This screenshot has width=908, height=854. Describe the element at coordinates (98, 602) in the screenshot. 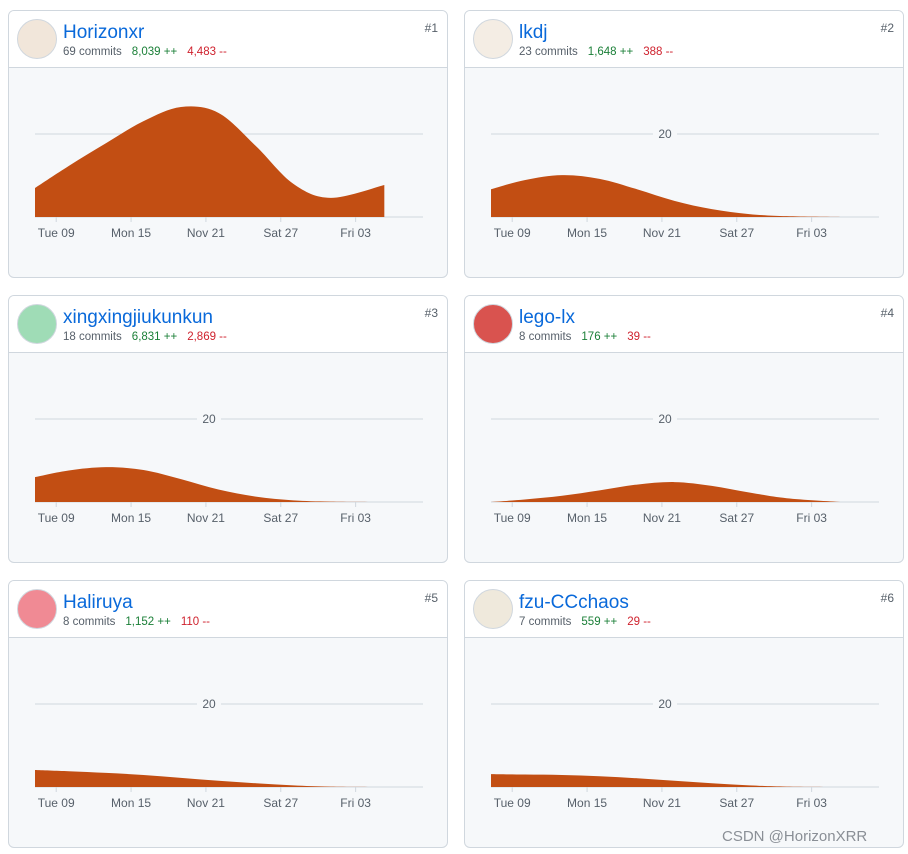

I see `contributor-name: Haliruya` at that location.